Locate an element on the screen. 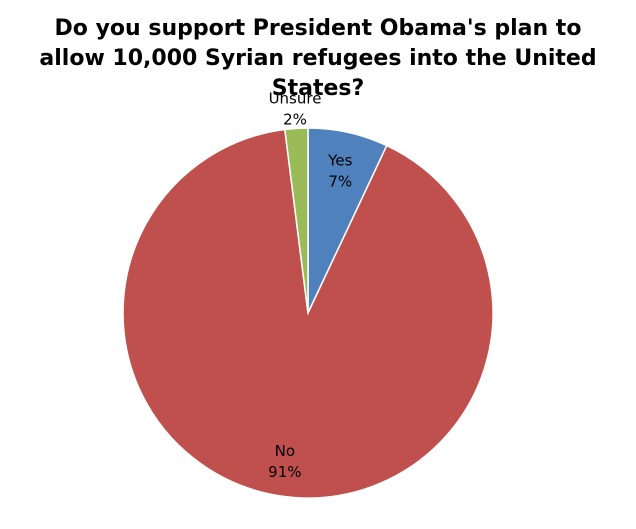  category-label: Unsure is located at coordinates (295, 98).